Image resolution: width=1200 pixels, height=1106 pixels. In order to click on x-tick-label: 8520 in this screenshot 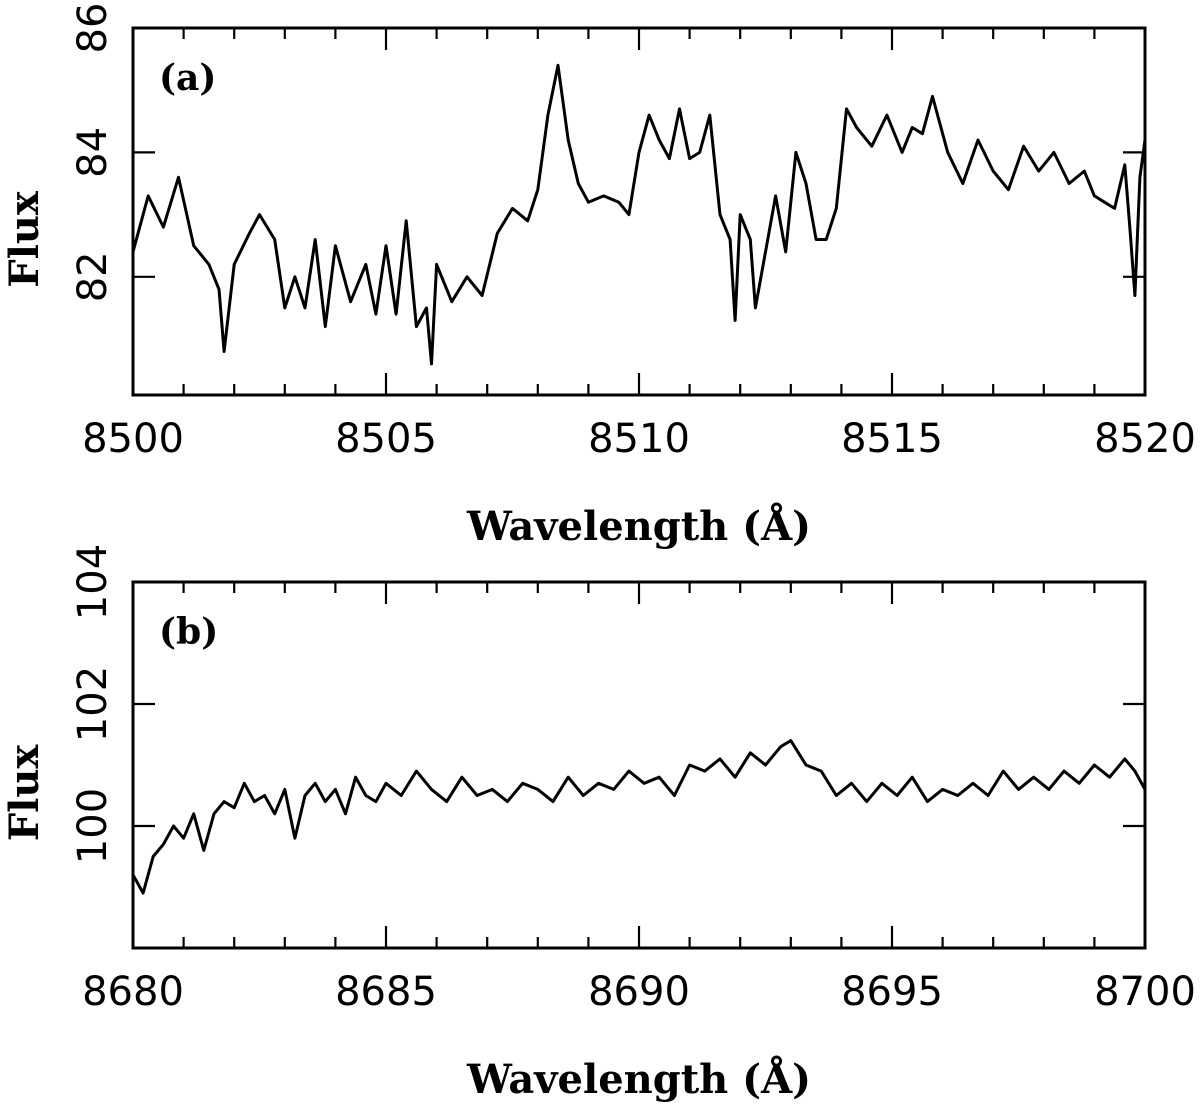, I will do `click(1145, 439)`.